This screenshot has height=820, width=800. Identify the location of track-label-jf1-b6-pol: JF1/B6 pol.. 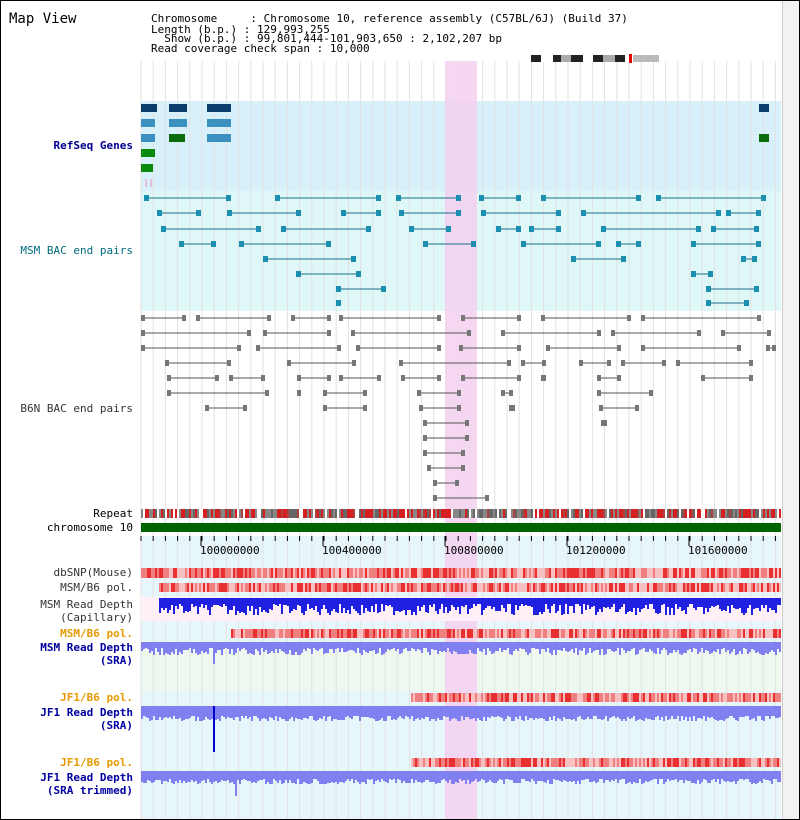
(96, 697).